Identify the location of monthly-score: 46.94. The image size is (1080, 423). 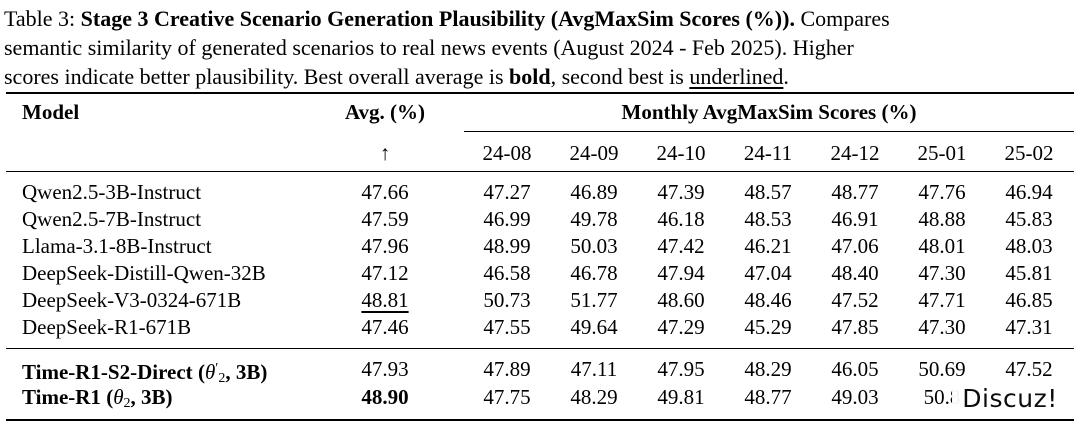
(1029, 192).